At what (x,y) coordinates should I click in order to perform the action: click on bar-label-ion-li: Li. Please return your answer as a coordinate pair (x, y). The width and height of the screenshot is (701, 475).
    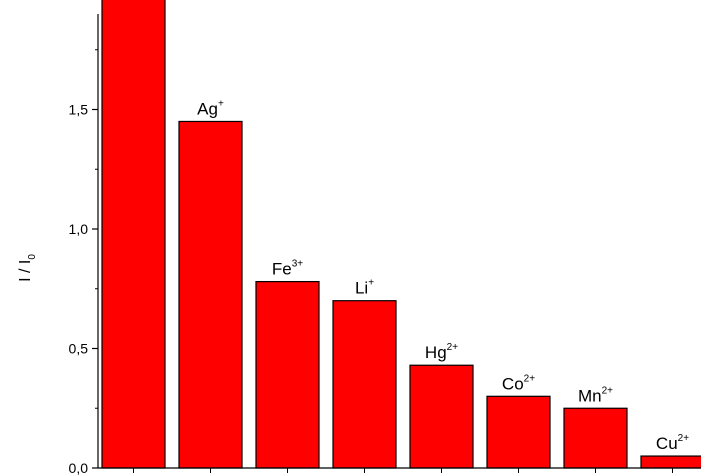
    Looking at the image, I should click on (361, 288).